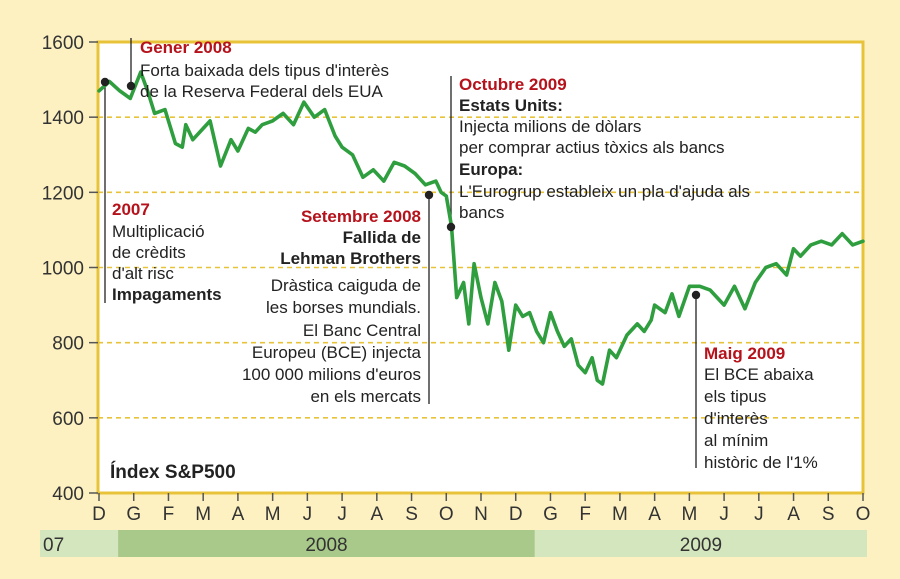  What do you see at coordinates (513, 84) in the screenshot?
I see `annotation-octubre-2009-heading: Octubre 2009` at bounding box center [513, 84].